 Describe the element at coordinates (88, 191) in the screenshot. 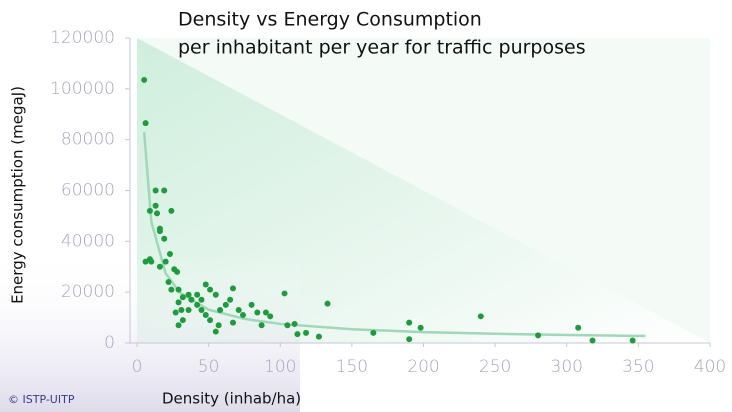

I see `y-tick-label: 60000` at that location.